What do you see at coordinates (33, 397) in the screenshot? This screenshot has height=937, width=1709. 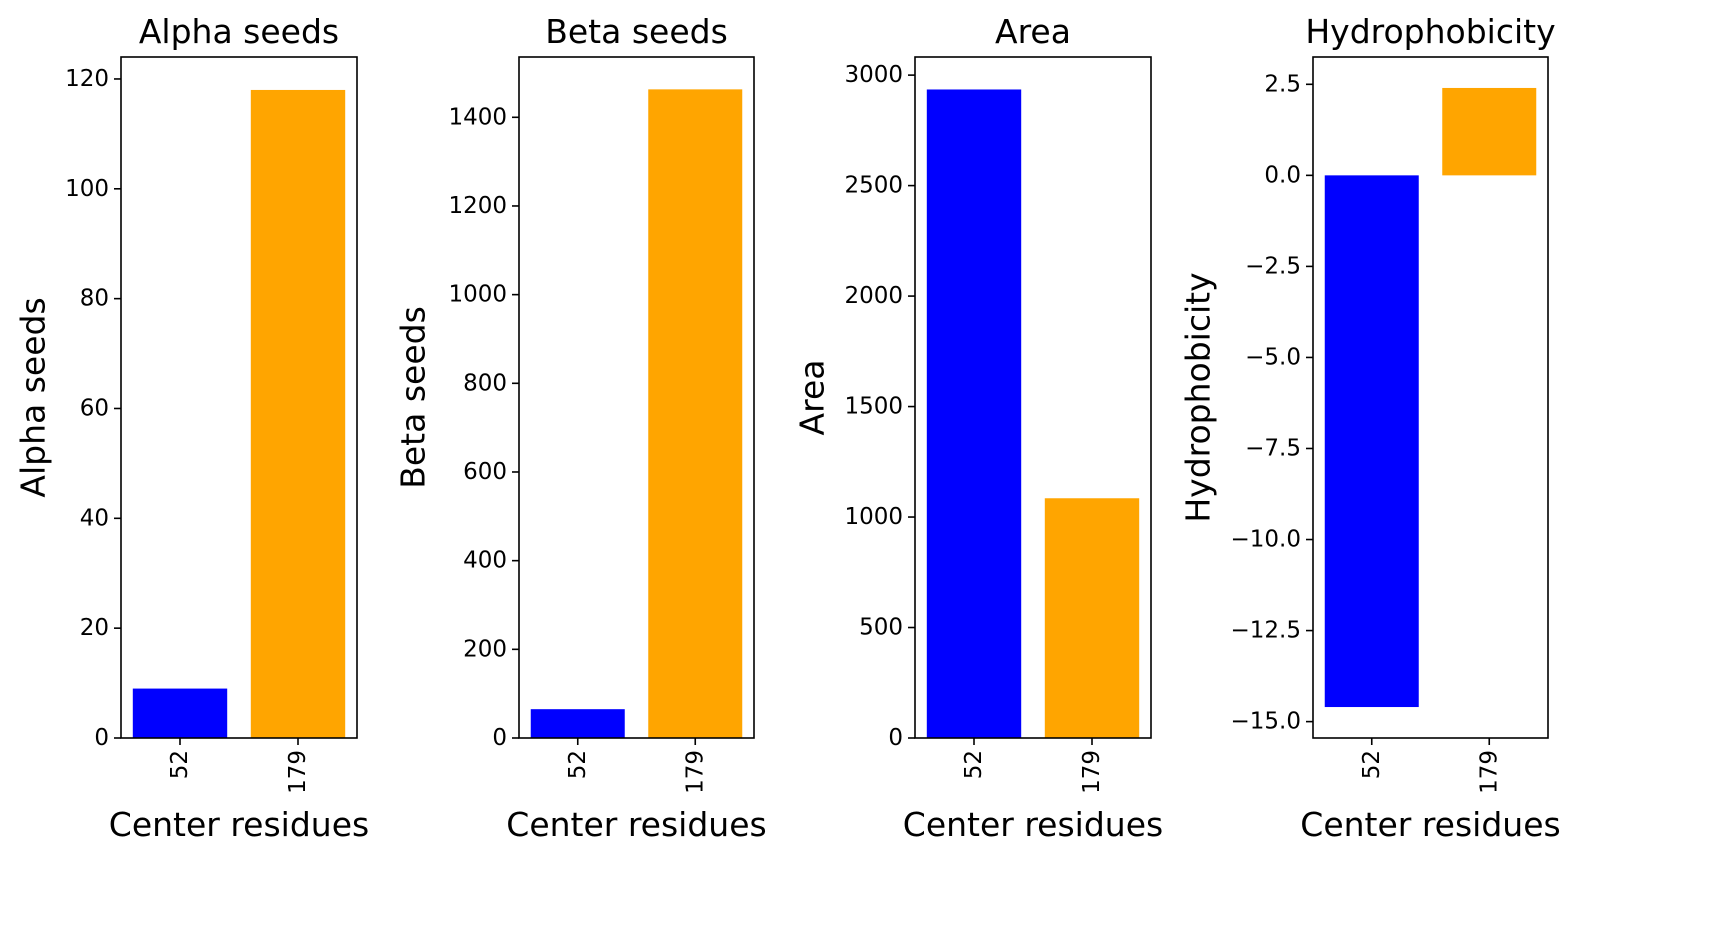 I see `y-axis-label: Alpha seeds` at bounding box center [33, 397].